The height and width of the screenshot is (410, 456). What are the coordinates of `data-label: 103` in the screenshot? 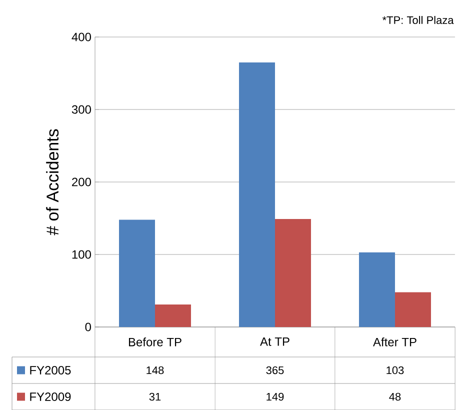 It's located at (395, 370).